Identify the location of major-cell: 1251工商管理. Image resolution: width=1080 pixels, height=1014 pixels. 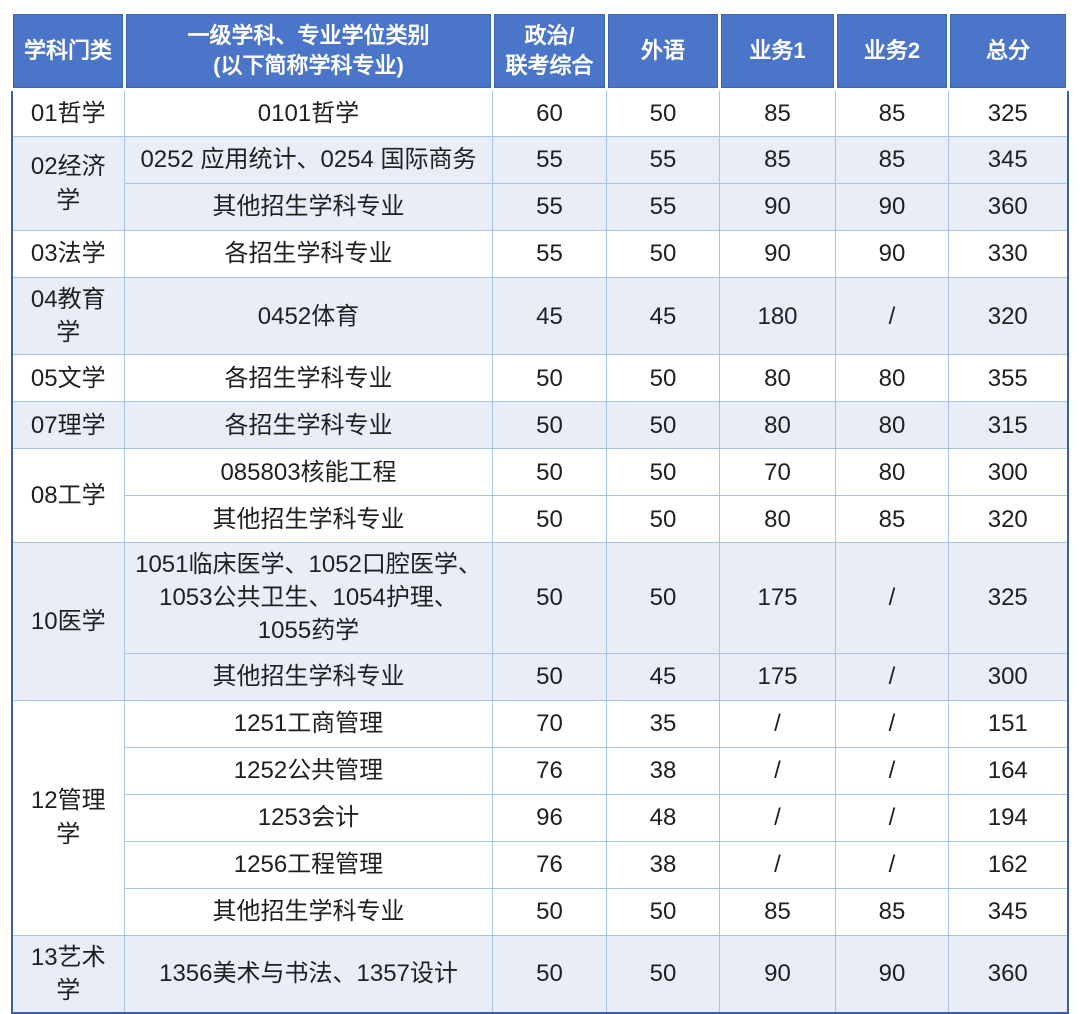
(308, 723).